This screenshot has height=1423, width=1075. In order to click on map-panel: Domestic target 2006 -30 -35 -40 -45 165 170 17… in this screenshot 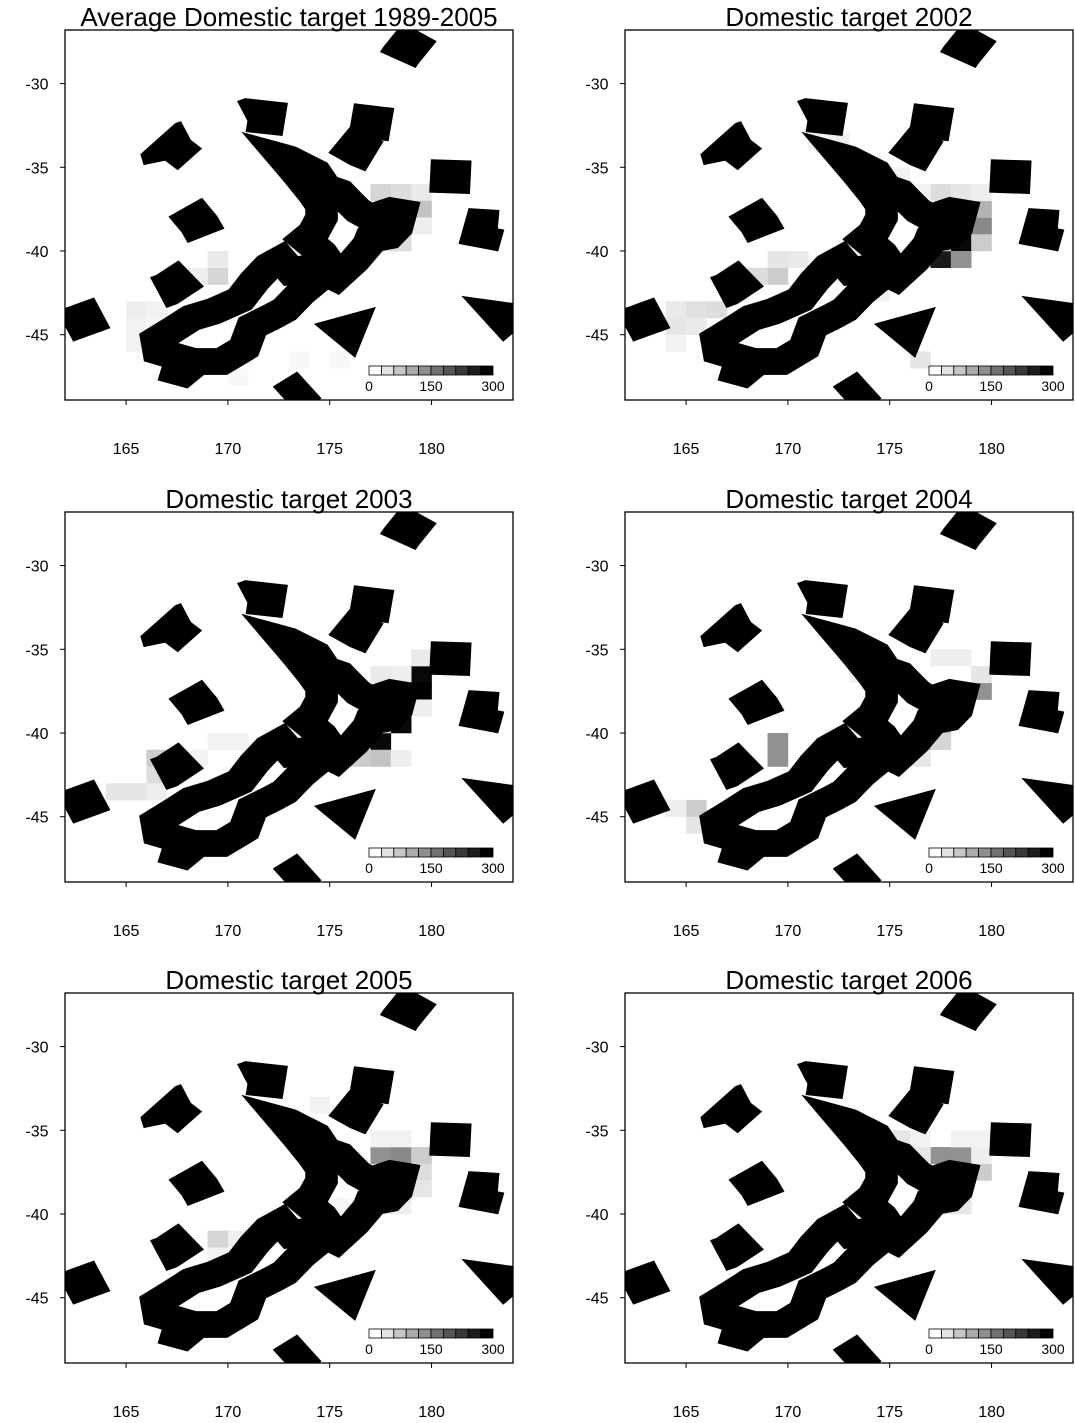, I will do `click(829, 1193)`.